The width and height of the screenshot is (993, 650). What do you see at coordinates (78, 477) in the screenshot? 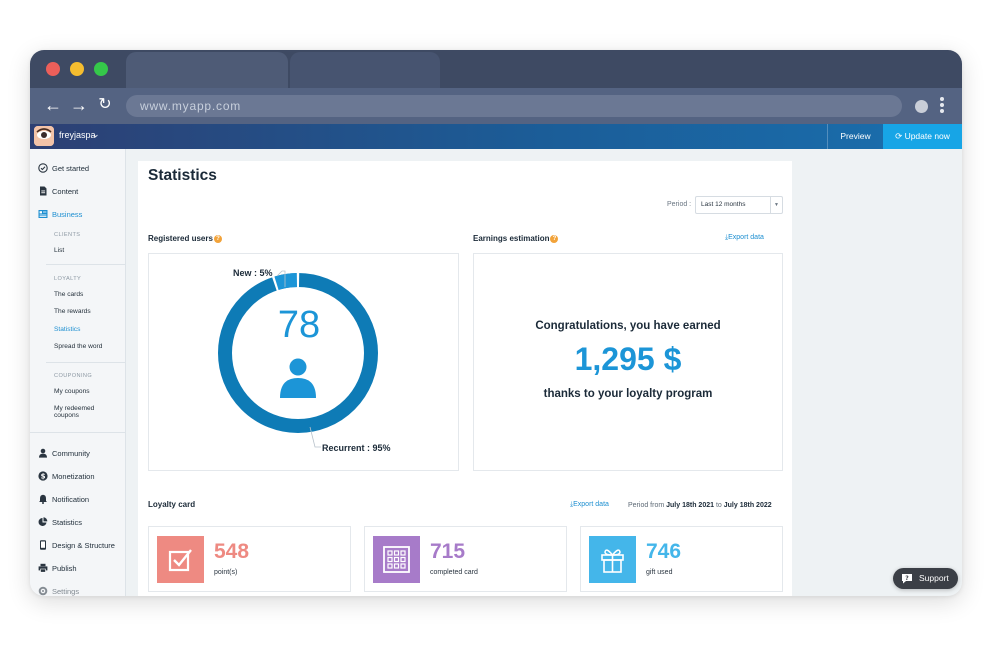
I see `sidebar-item-monetization: $ Monetization` at bounding box center [78, 477].